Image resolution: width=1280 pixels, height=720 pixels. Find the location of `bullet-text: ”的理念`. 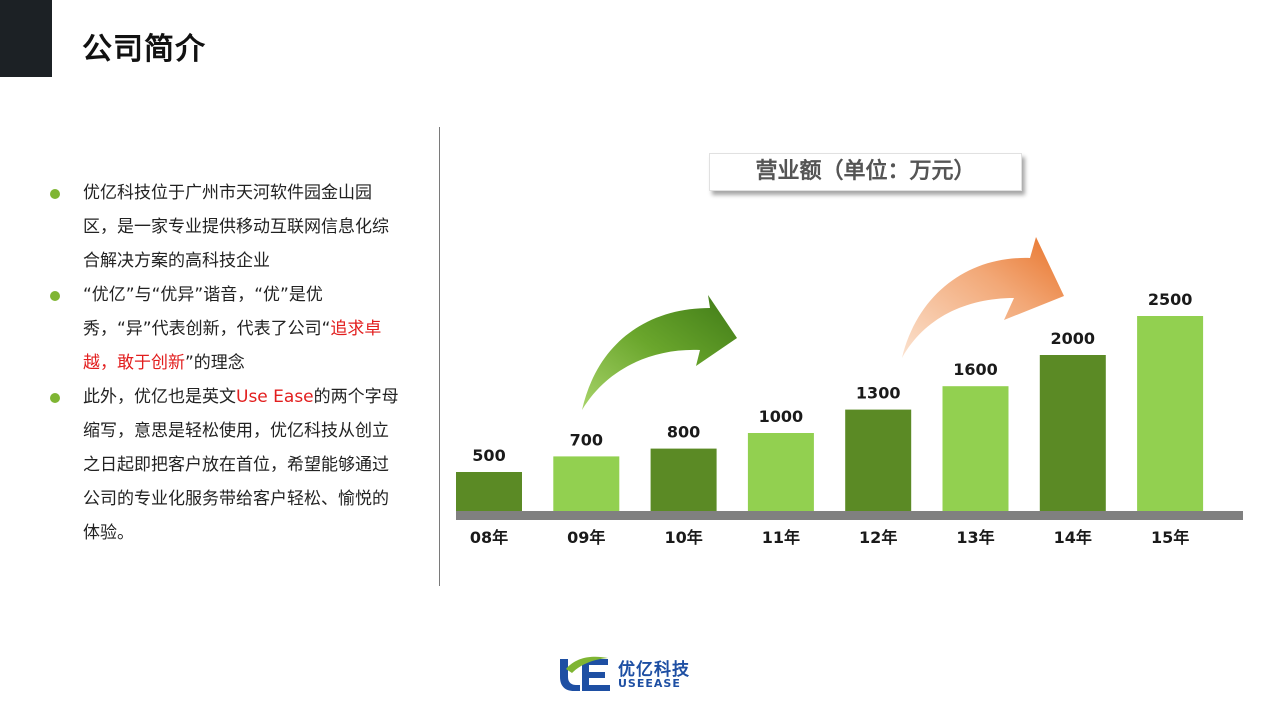

bullet-text: ”的理念 is located at coordinates (215, 363).